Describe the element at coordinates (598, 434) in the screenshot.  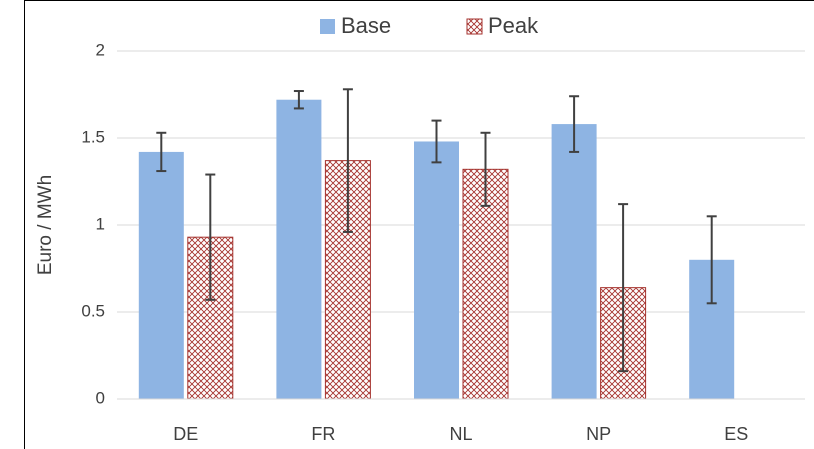
I see `x-tick-label: NP` at that location.